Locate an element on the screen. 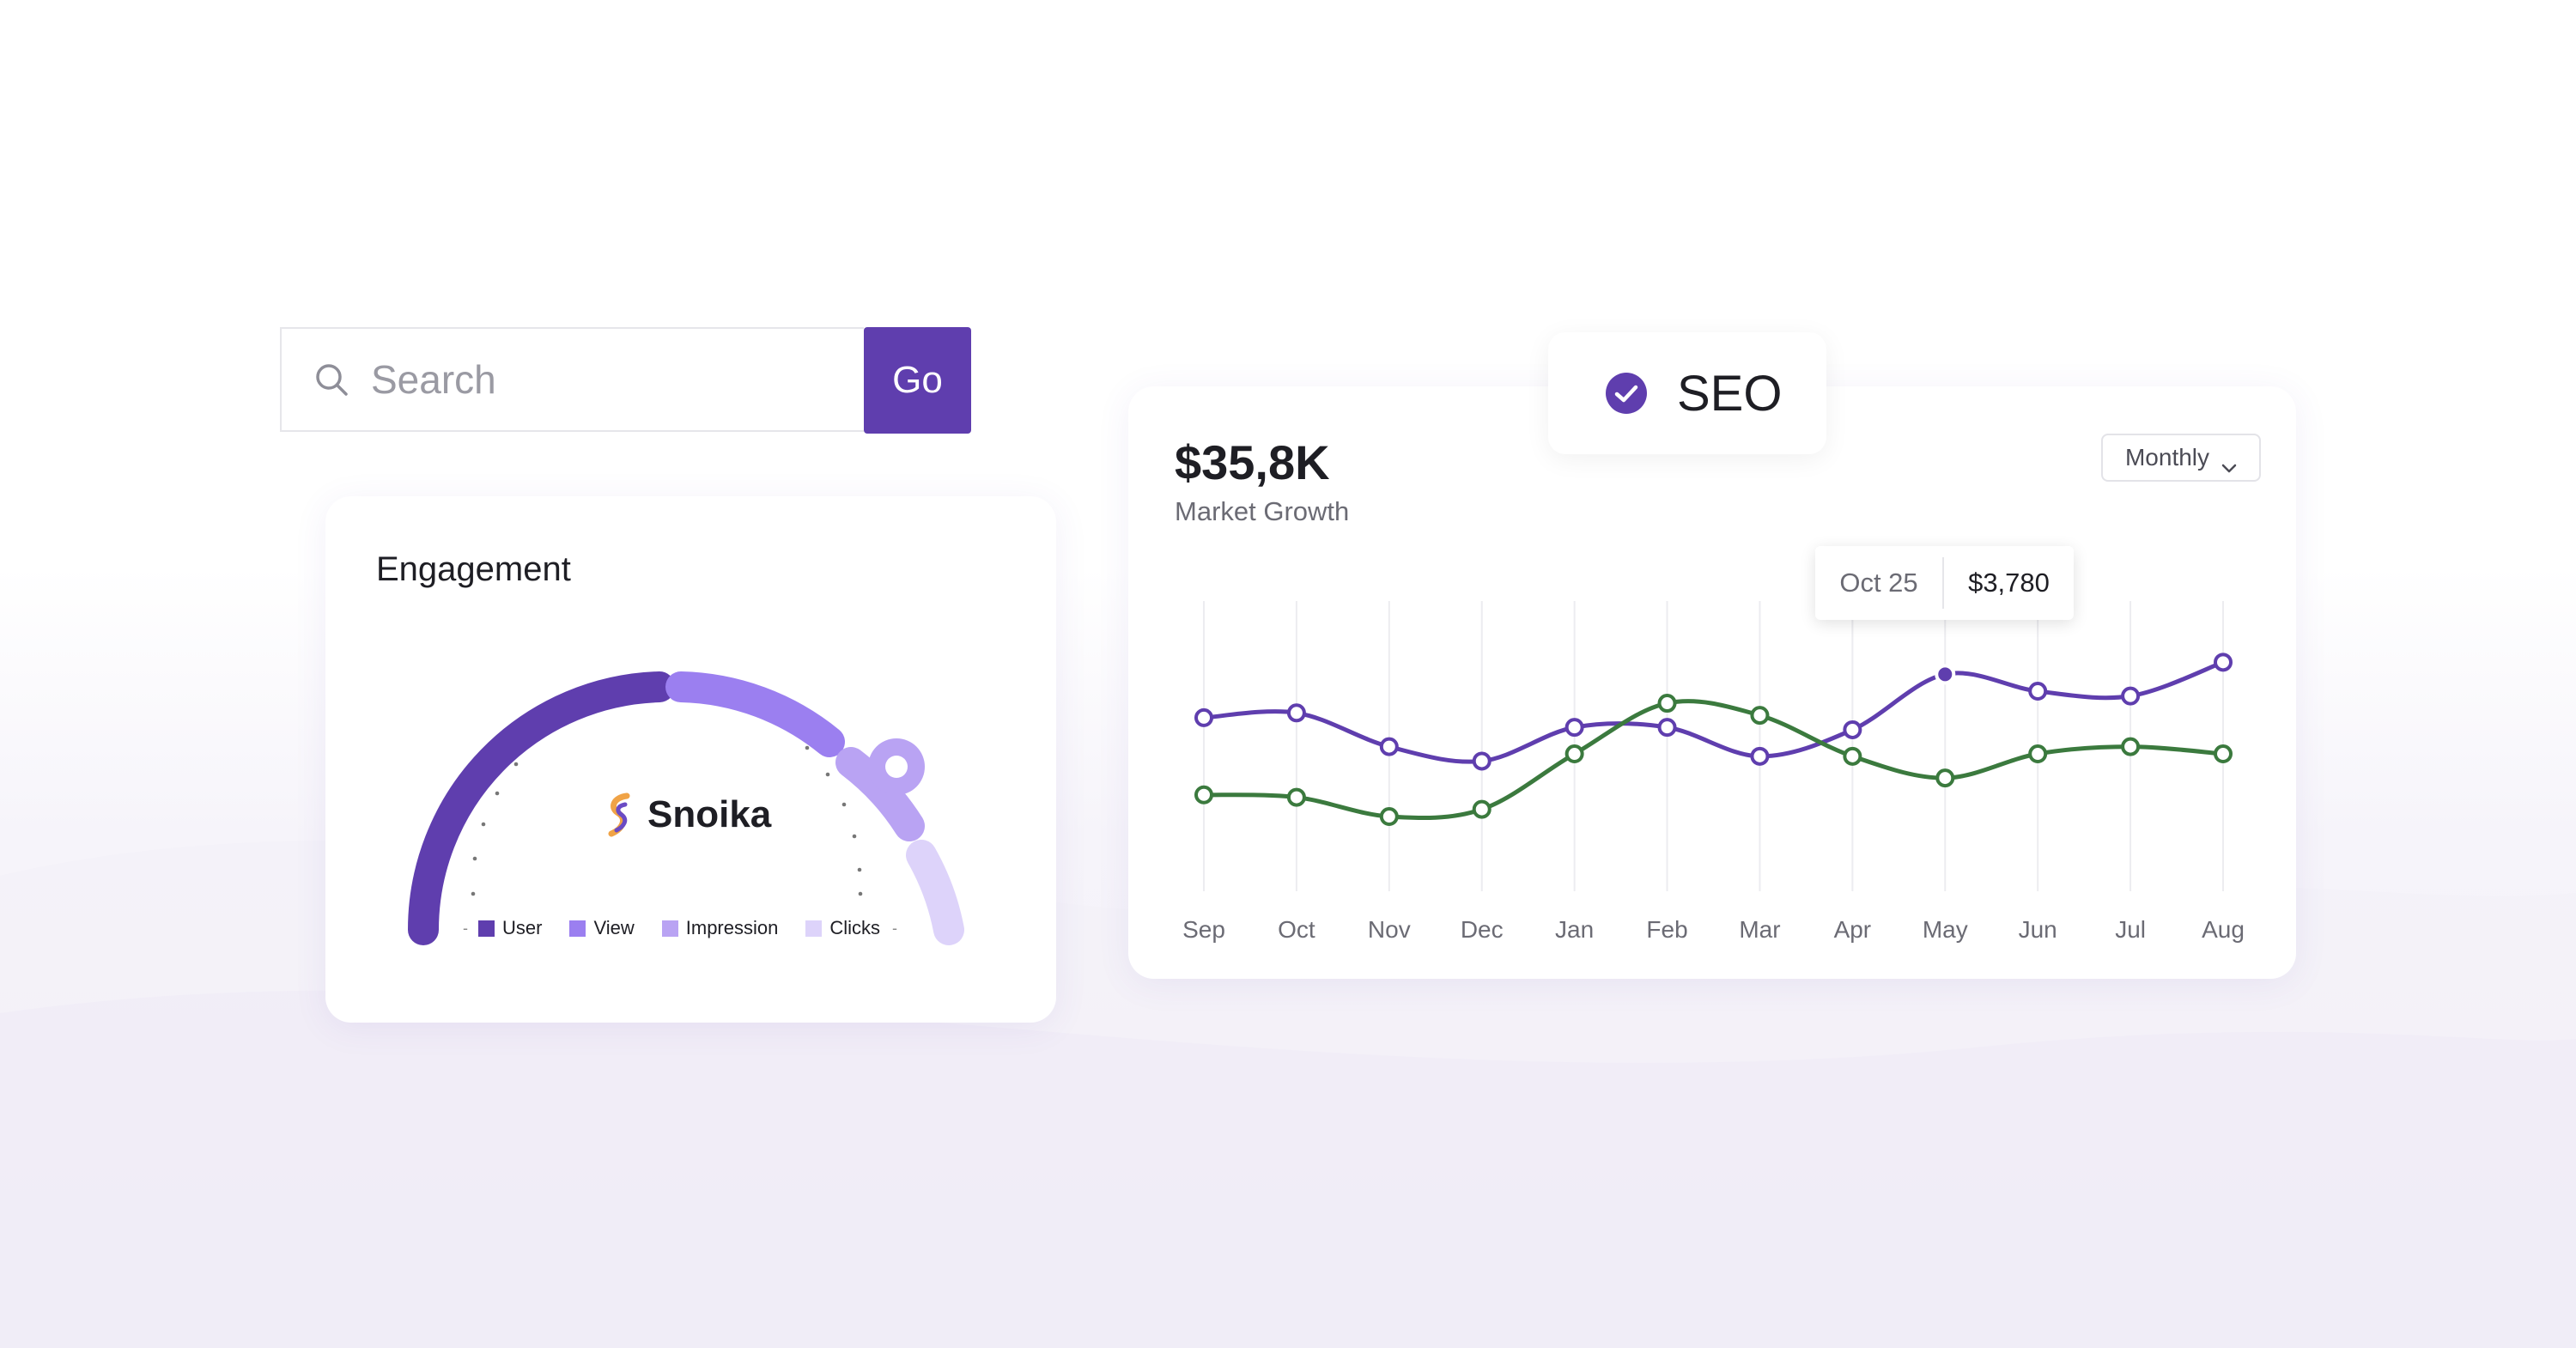 The height and width of the screenshot is (1348, 2576). legend-item-impression: Impression is located at coordinates (720, 928).